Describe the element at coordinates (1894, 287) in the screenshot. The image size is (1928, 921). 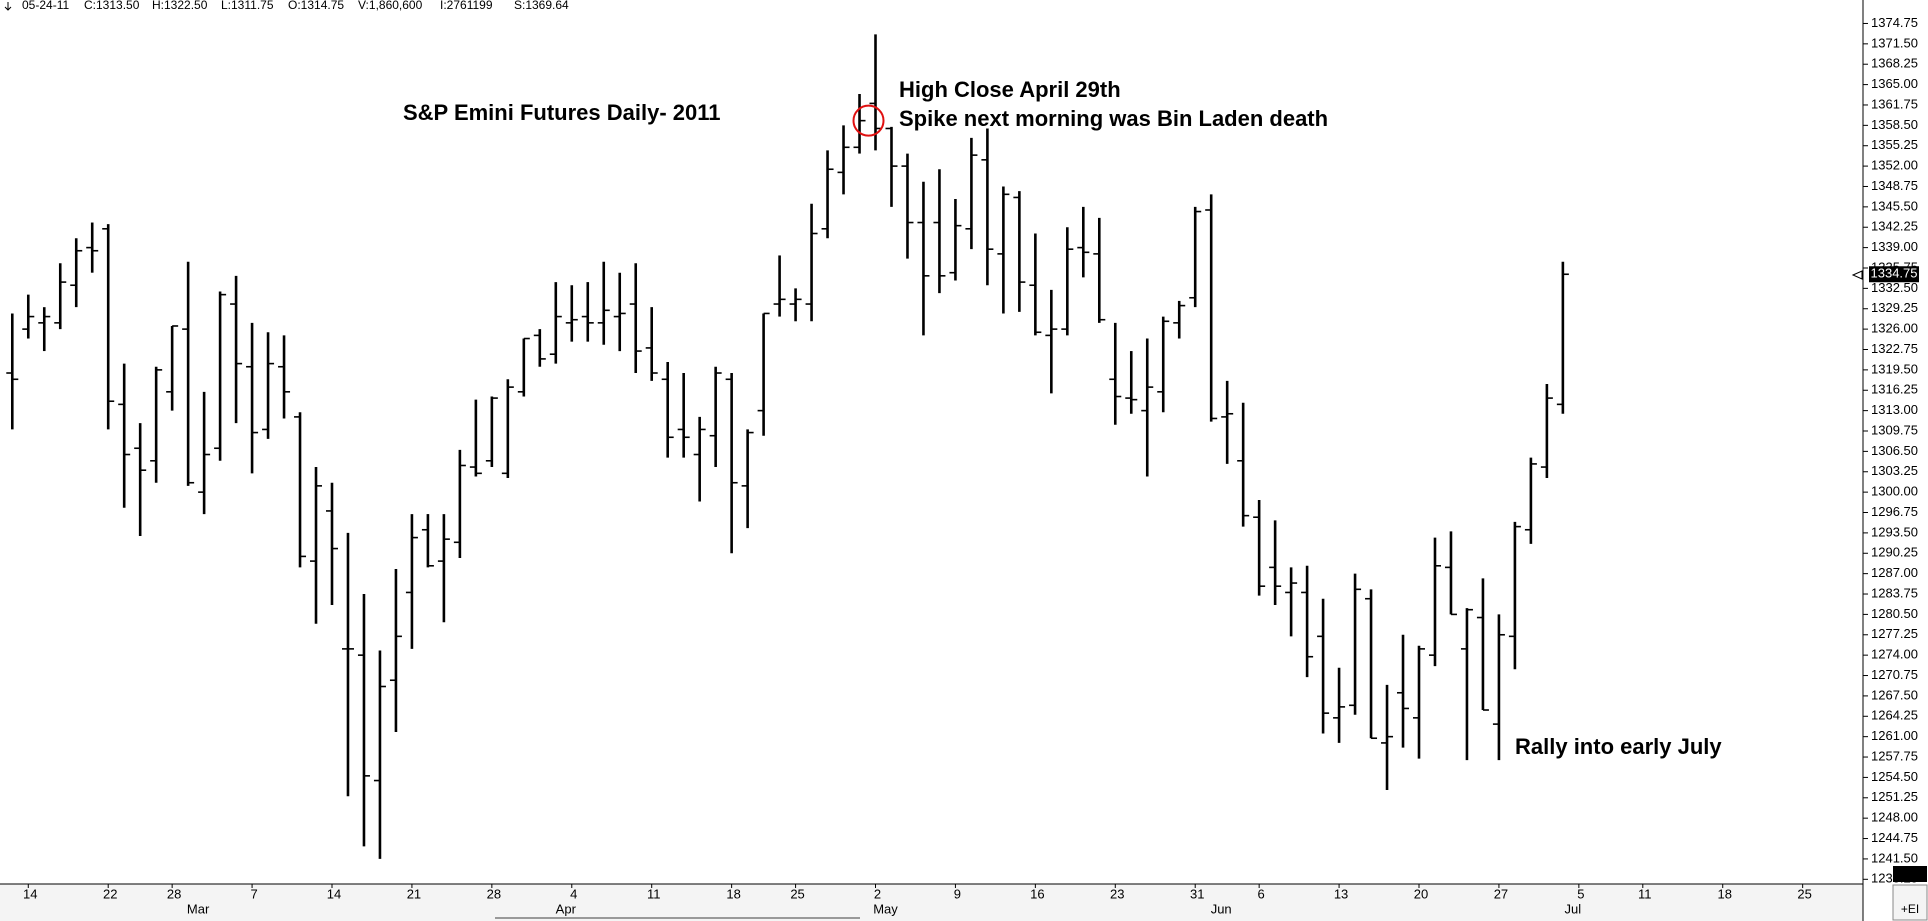
I see `y-tick-label: 1332.50` at that location.